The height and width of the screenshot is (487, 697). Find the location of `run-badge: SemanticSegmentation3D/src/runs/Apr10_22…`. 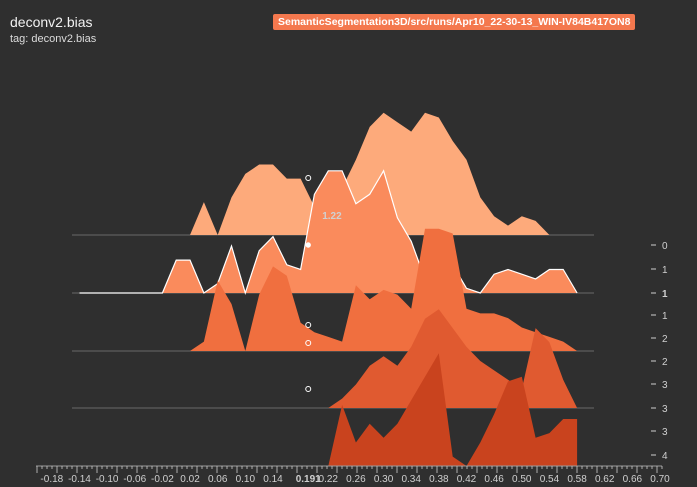

run-badge: SemanticSegmentation3D/src/runs/Apr10_22… is located at coordinates (454, 22).